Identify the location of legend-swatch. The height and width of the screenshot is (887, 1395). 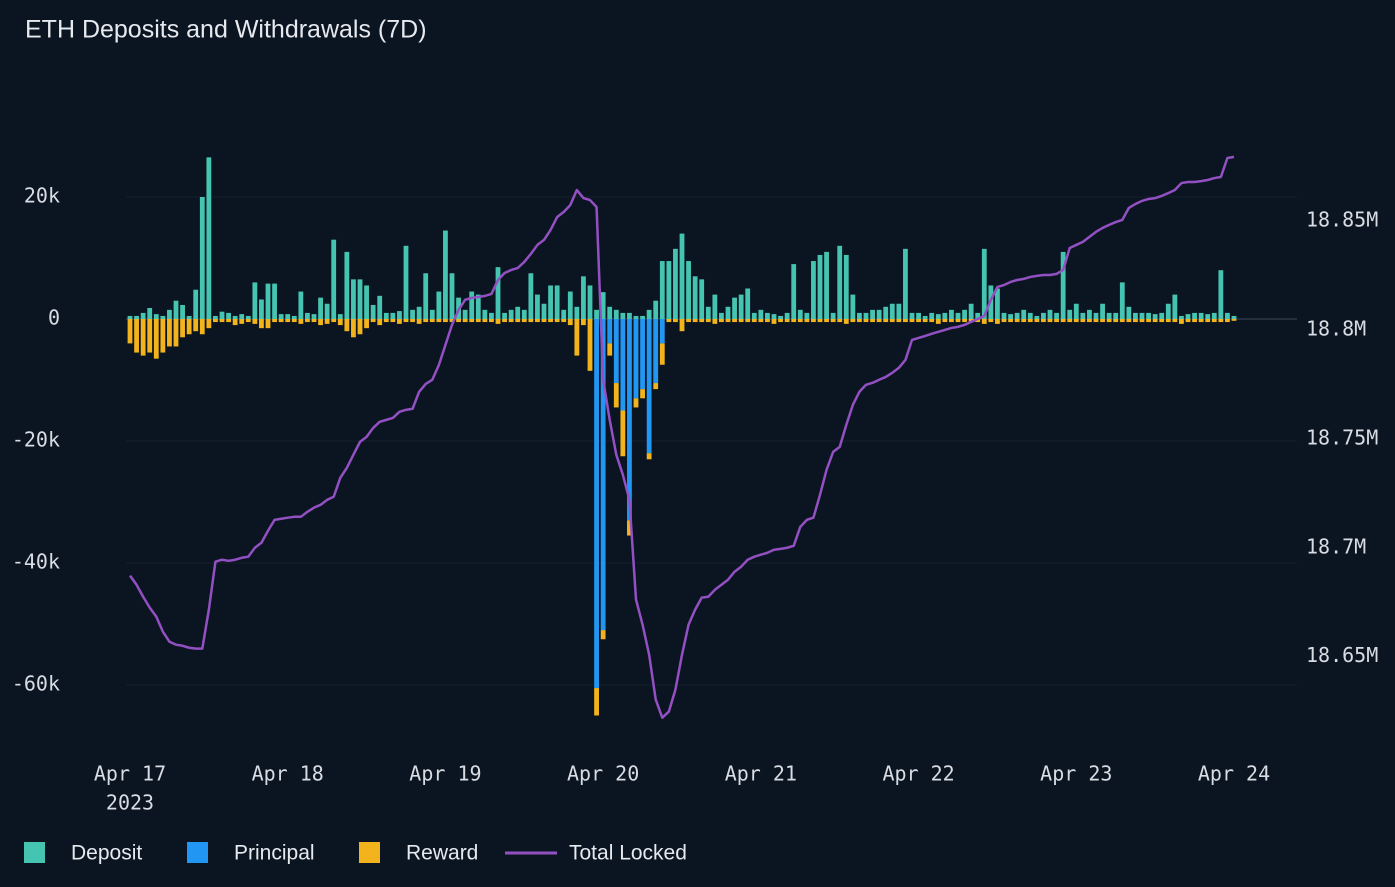
(34, 852).